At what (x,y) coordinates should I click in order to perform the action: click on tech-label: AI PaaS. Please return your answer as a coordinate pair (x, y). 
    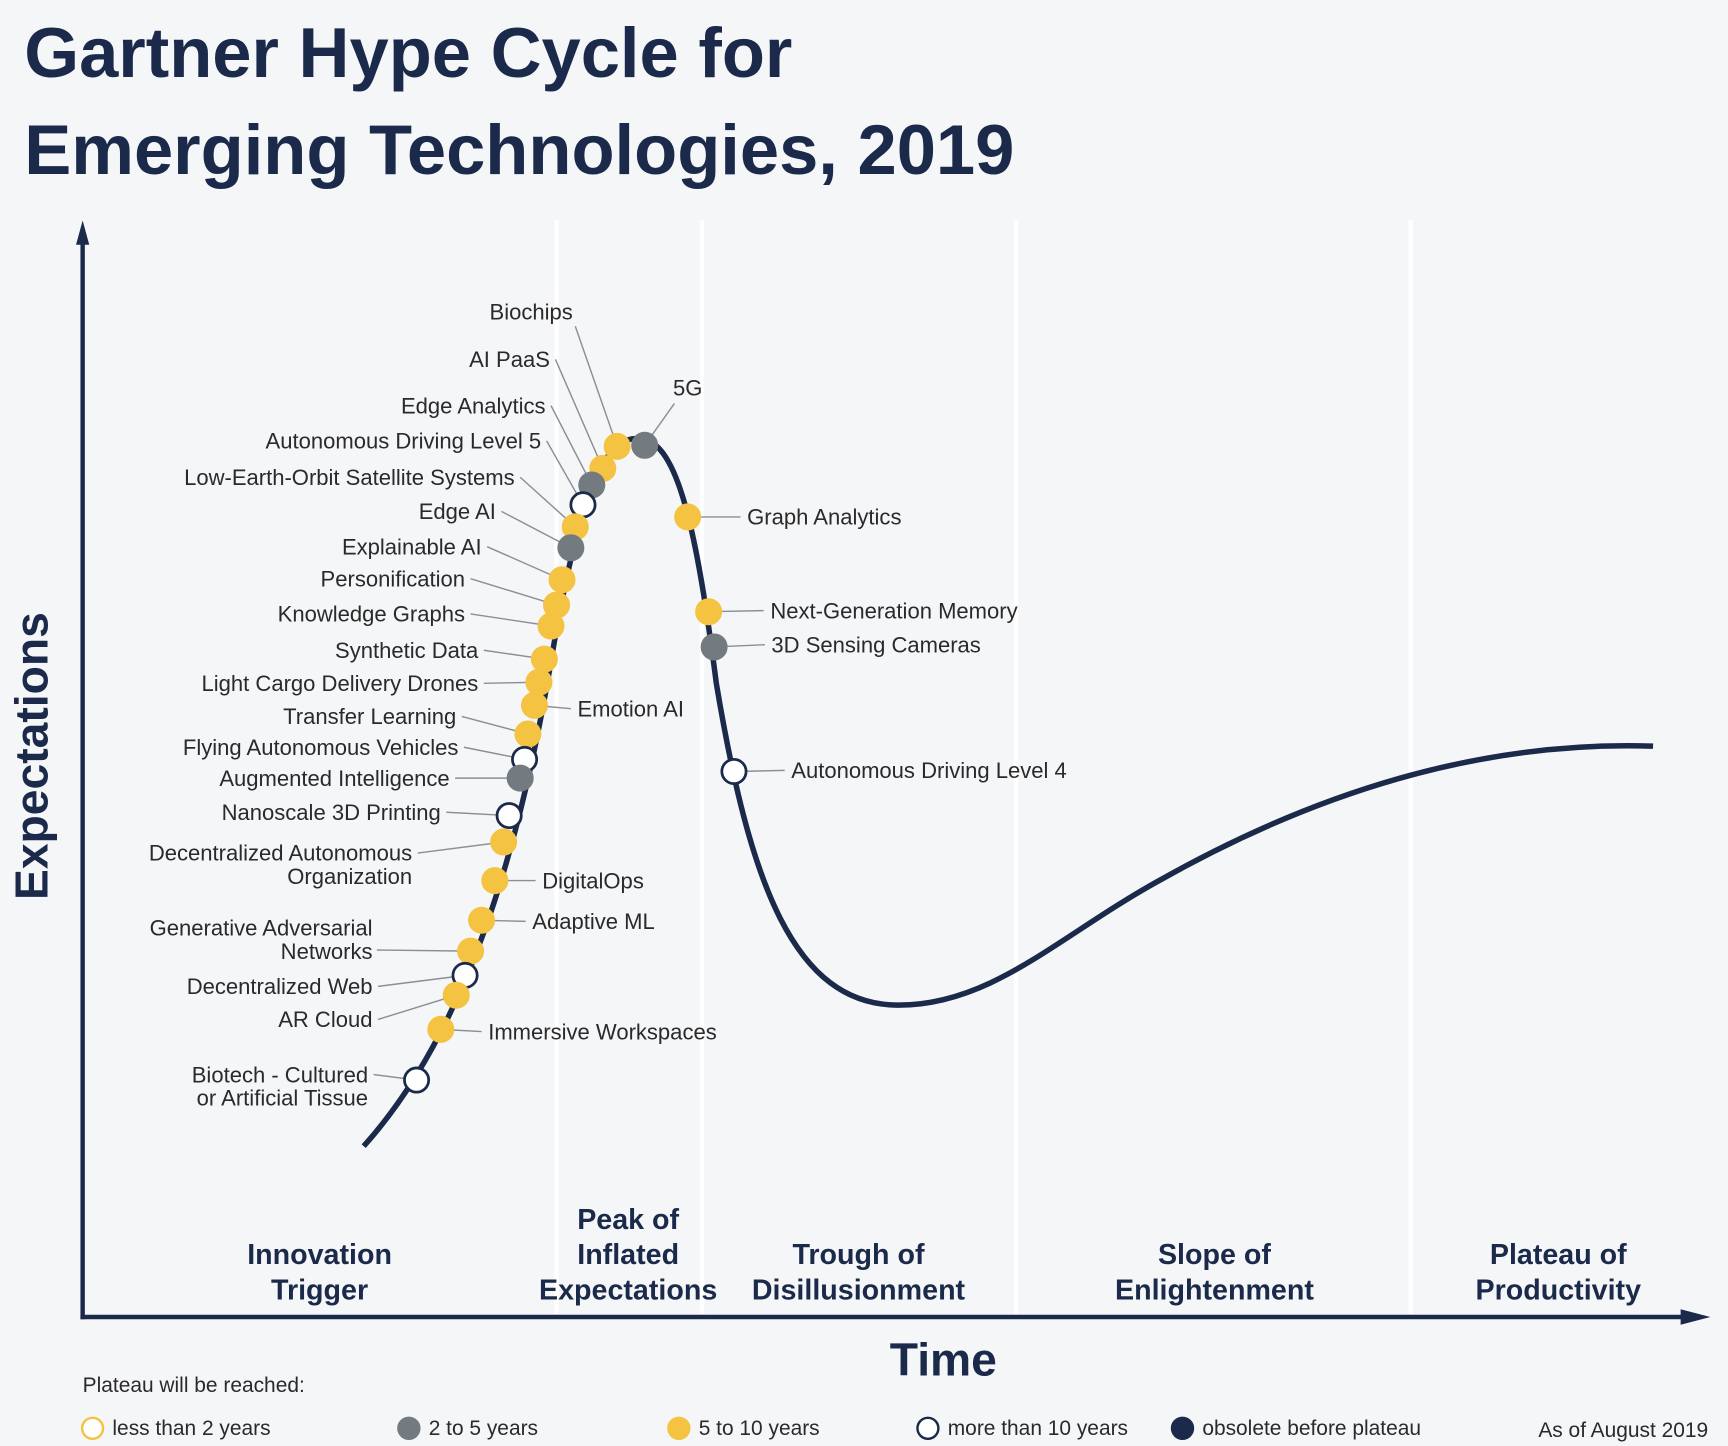
    Looking at the image, I should click on (509, 359).